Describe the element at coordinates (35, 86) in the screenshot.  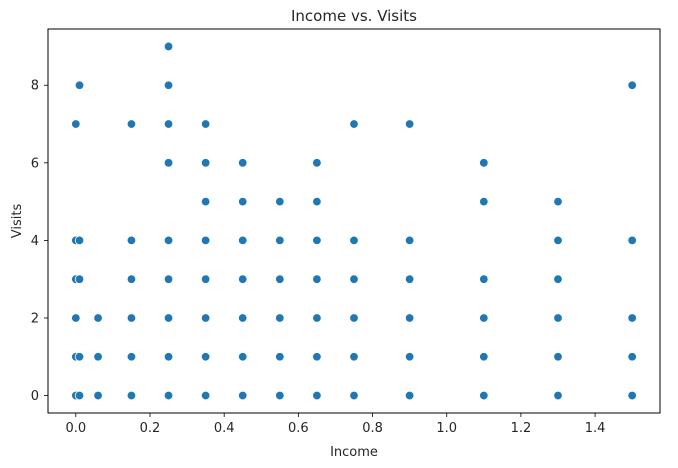
I see `y-tick-label: 8` at that location.